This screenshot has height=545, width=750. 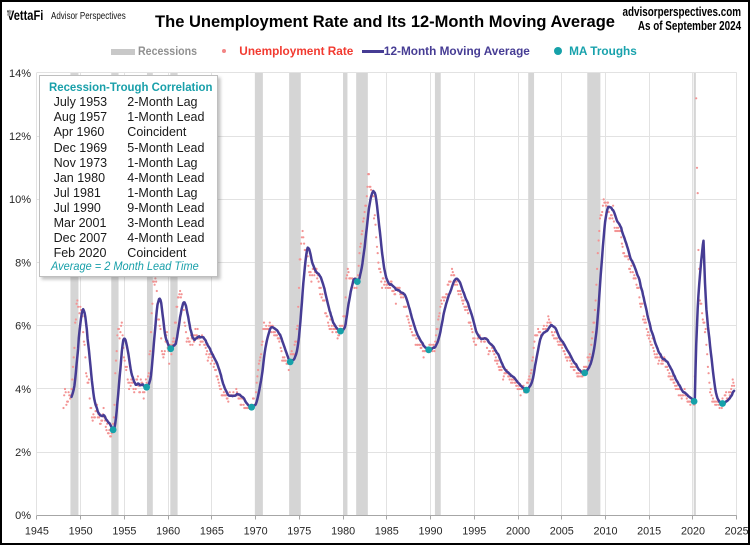 What do you see at coordinates (299, 532) in the screenshot?
I see `svg-text: 1975` at bounding box center [299, 532].